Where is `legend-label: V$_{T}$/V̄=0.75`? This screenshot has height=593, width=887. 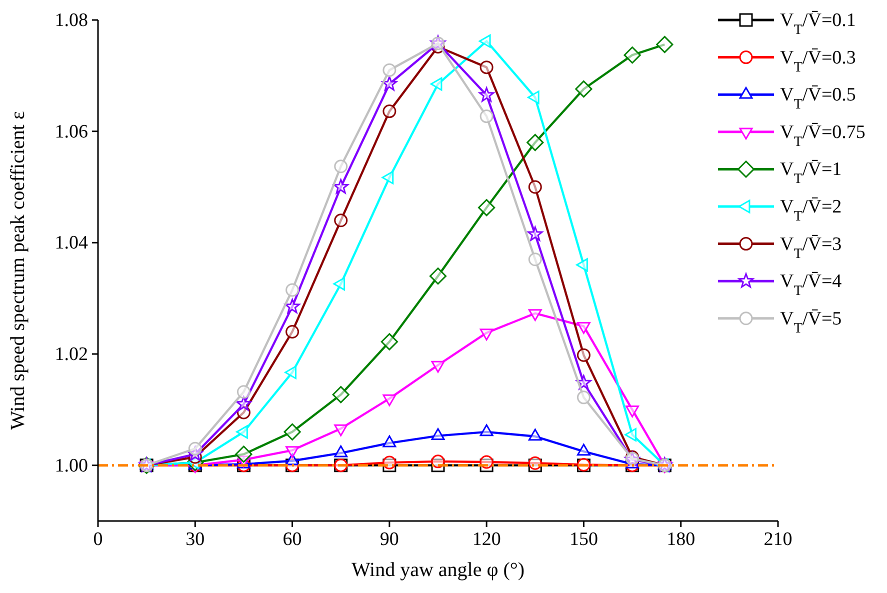
legend-label: V$_{T}$/V̄=0.75 is located at coordinates (823, 136).